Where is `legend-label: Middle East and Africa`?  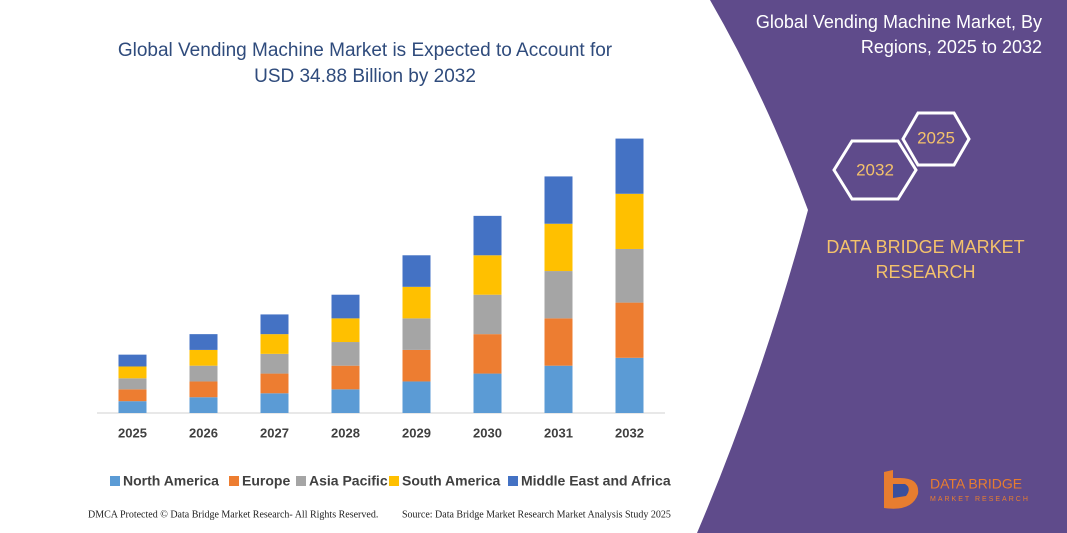
legend-label: Middle East and Africa is located at coordinates (596, 481).